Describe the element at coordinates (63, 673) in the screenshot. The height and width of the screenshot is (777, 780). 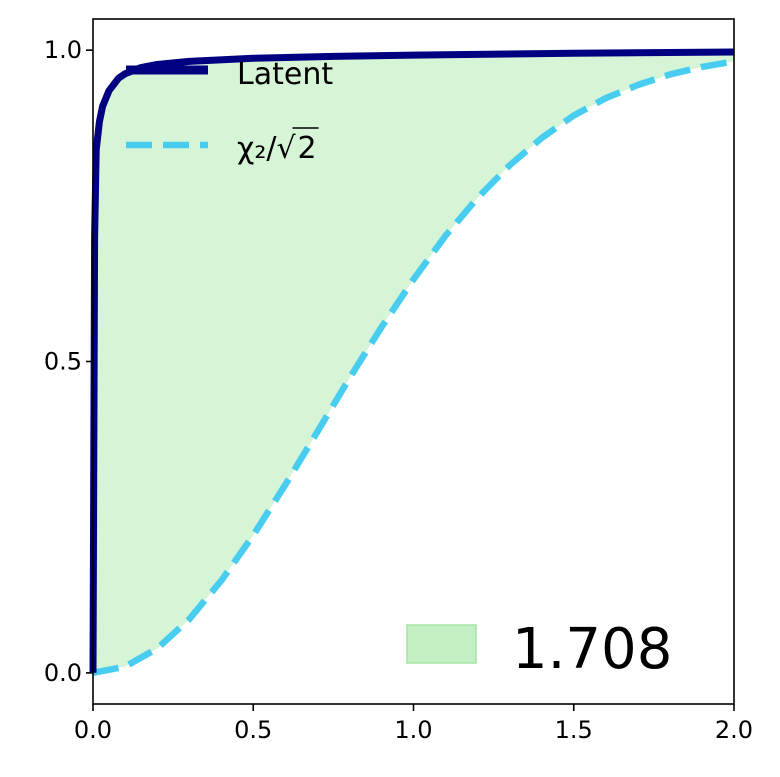
I see `y-tick-label: 0.0` at that location.